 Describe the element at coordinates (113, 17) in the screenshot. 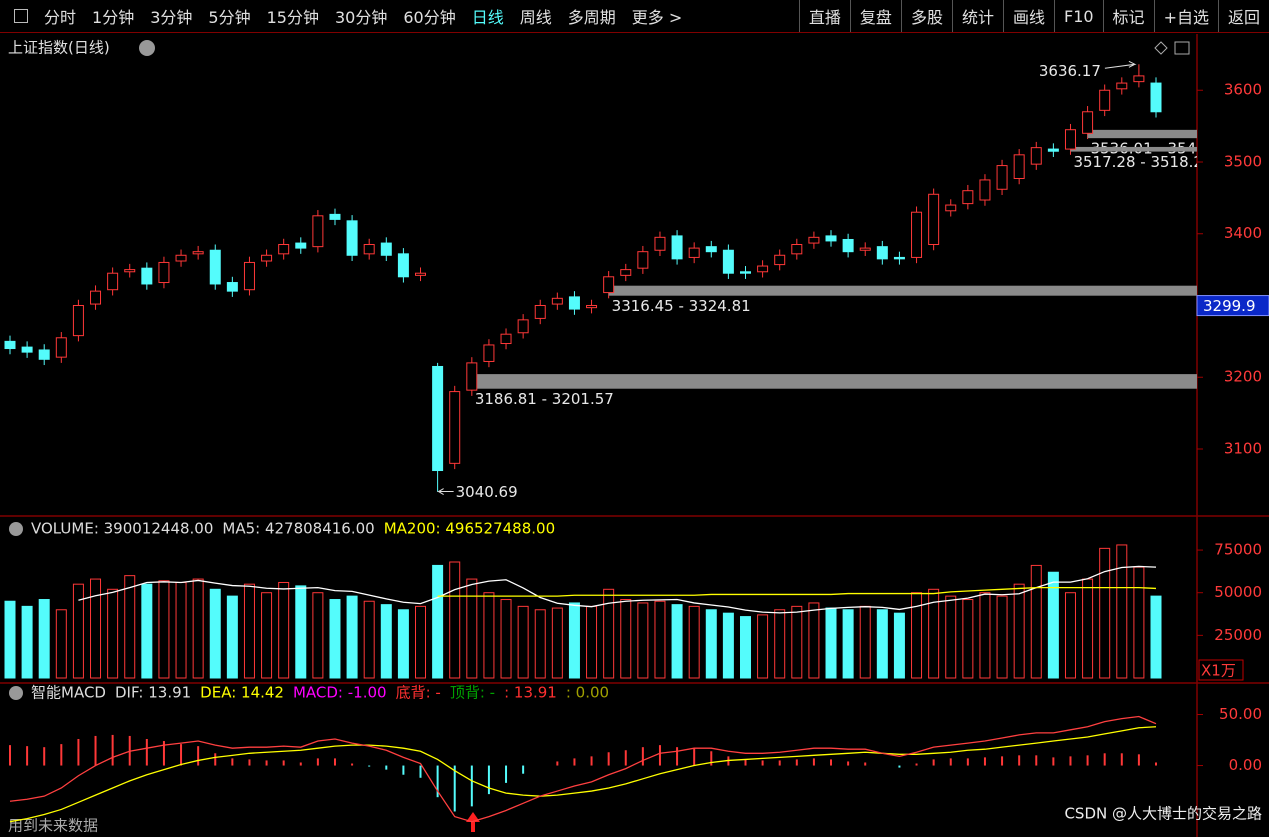

I see `period-tab: 1分钟` at that location.